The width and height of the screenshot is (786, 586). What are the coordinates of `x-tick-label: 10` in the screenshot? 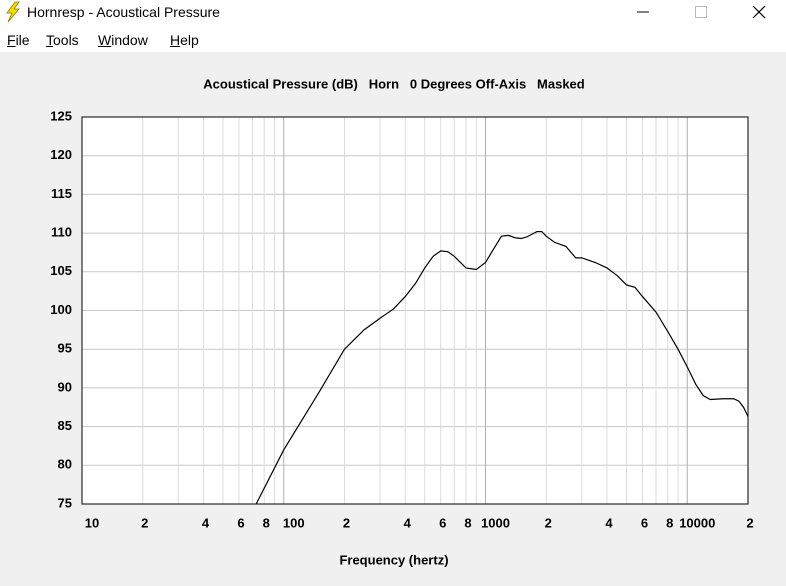 It's located at (92, 522).